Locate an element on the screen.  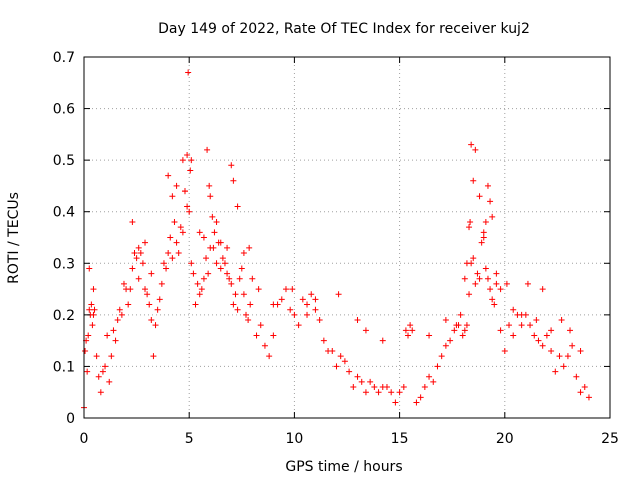
x-axis-label: GPS time / hours is located at coordinates (343, 467).